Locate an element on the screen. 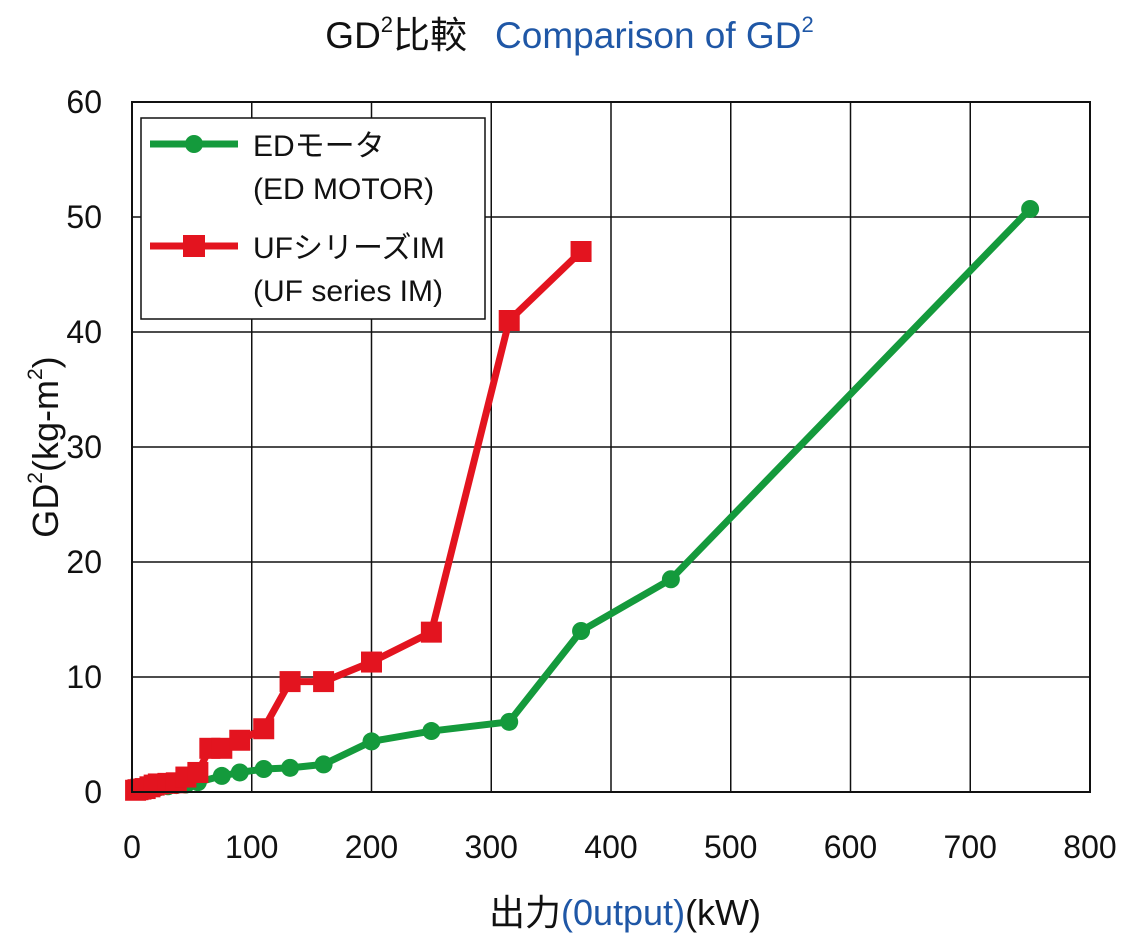 The image size is (1139, 939). y-tick-label-50: 50 is located at coordinates (84, 217).